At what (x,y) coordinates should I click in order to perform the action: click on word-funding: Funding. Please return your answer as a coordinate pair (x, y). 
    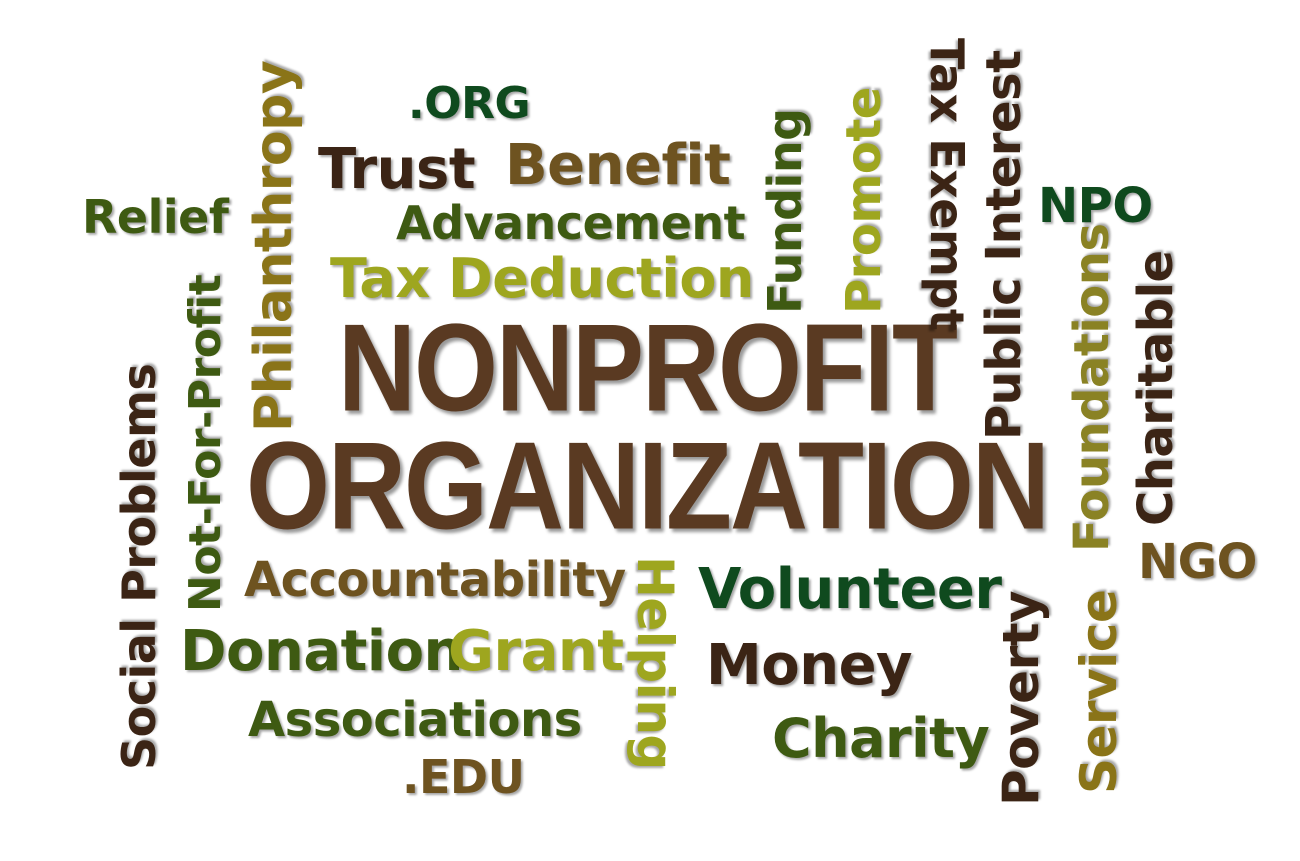
    Looking at the image, I should click on (785, 211).